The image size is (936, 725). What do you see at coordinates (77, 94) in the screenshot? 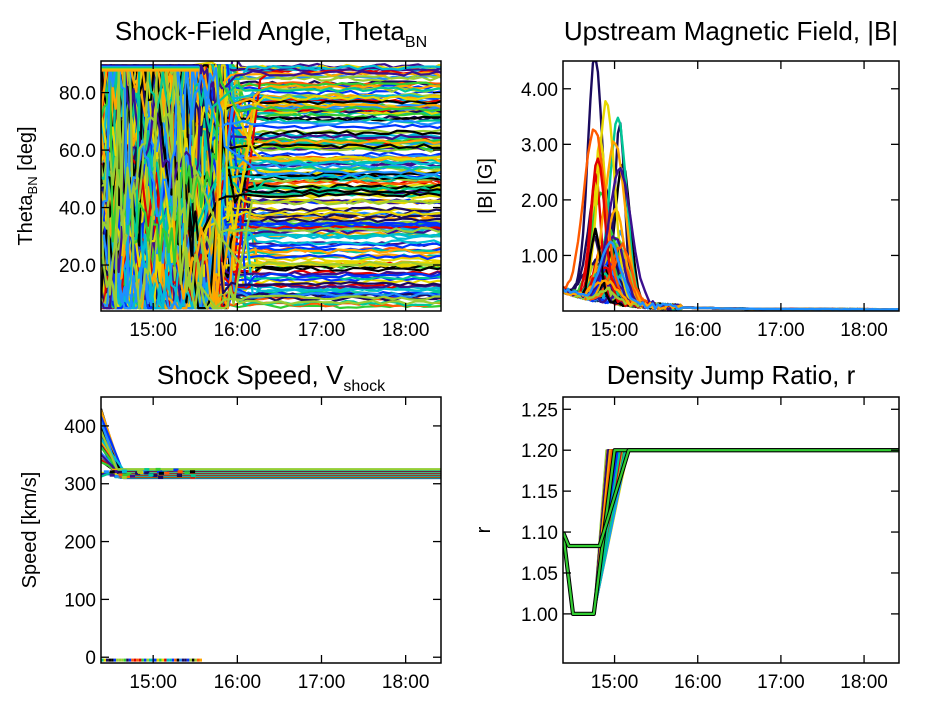
I see `y-tick-label: 80.0` at bounding box center [77, 94].